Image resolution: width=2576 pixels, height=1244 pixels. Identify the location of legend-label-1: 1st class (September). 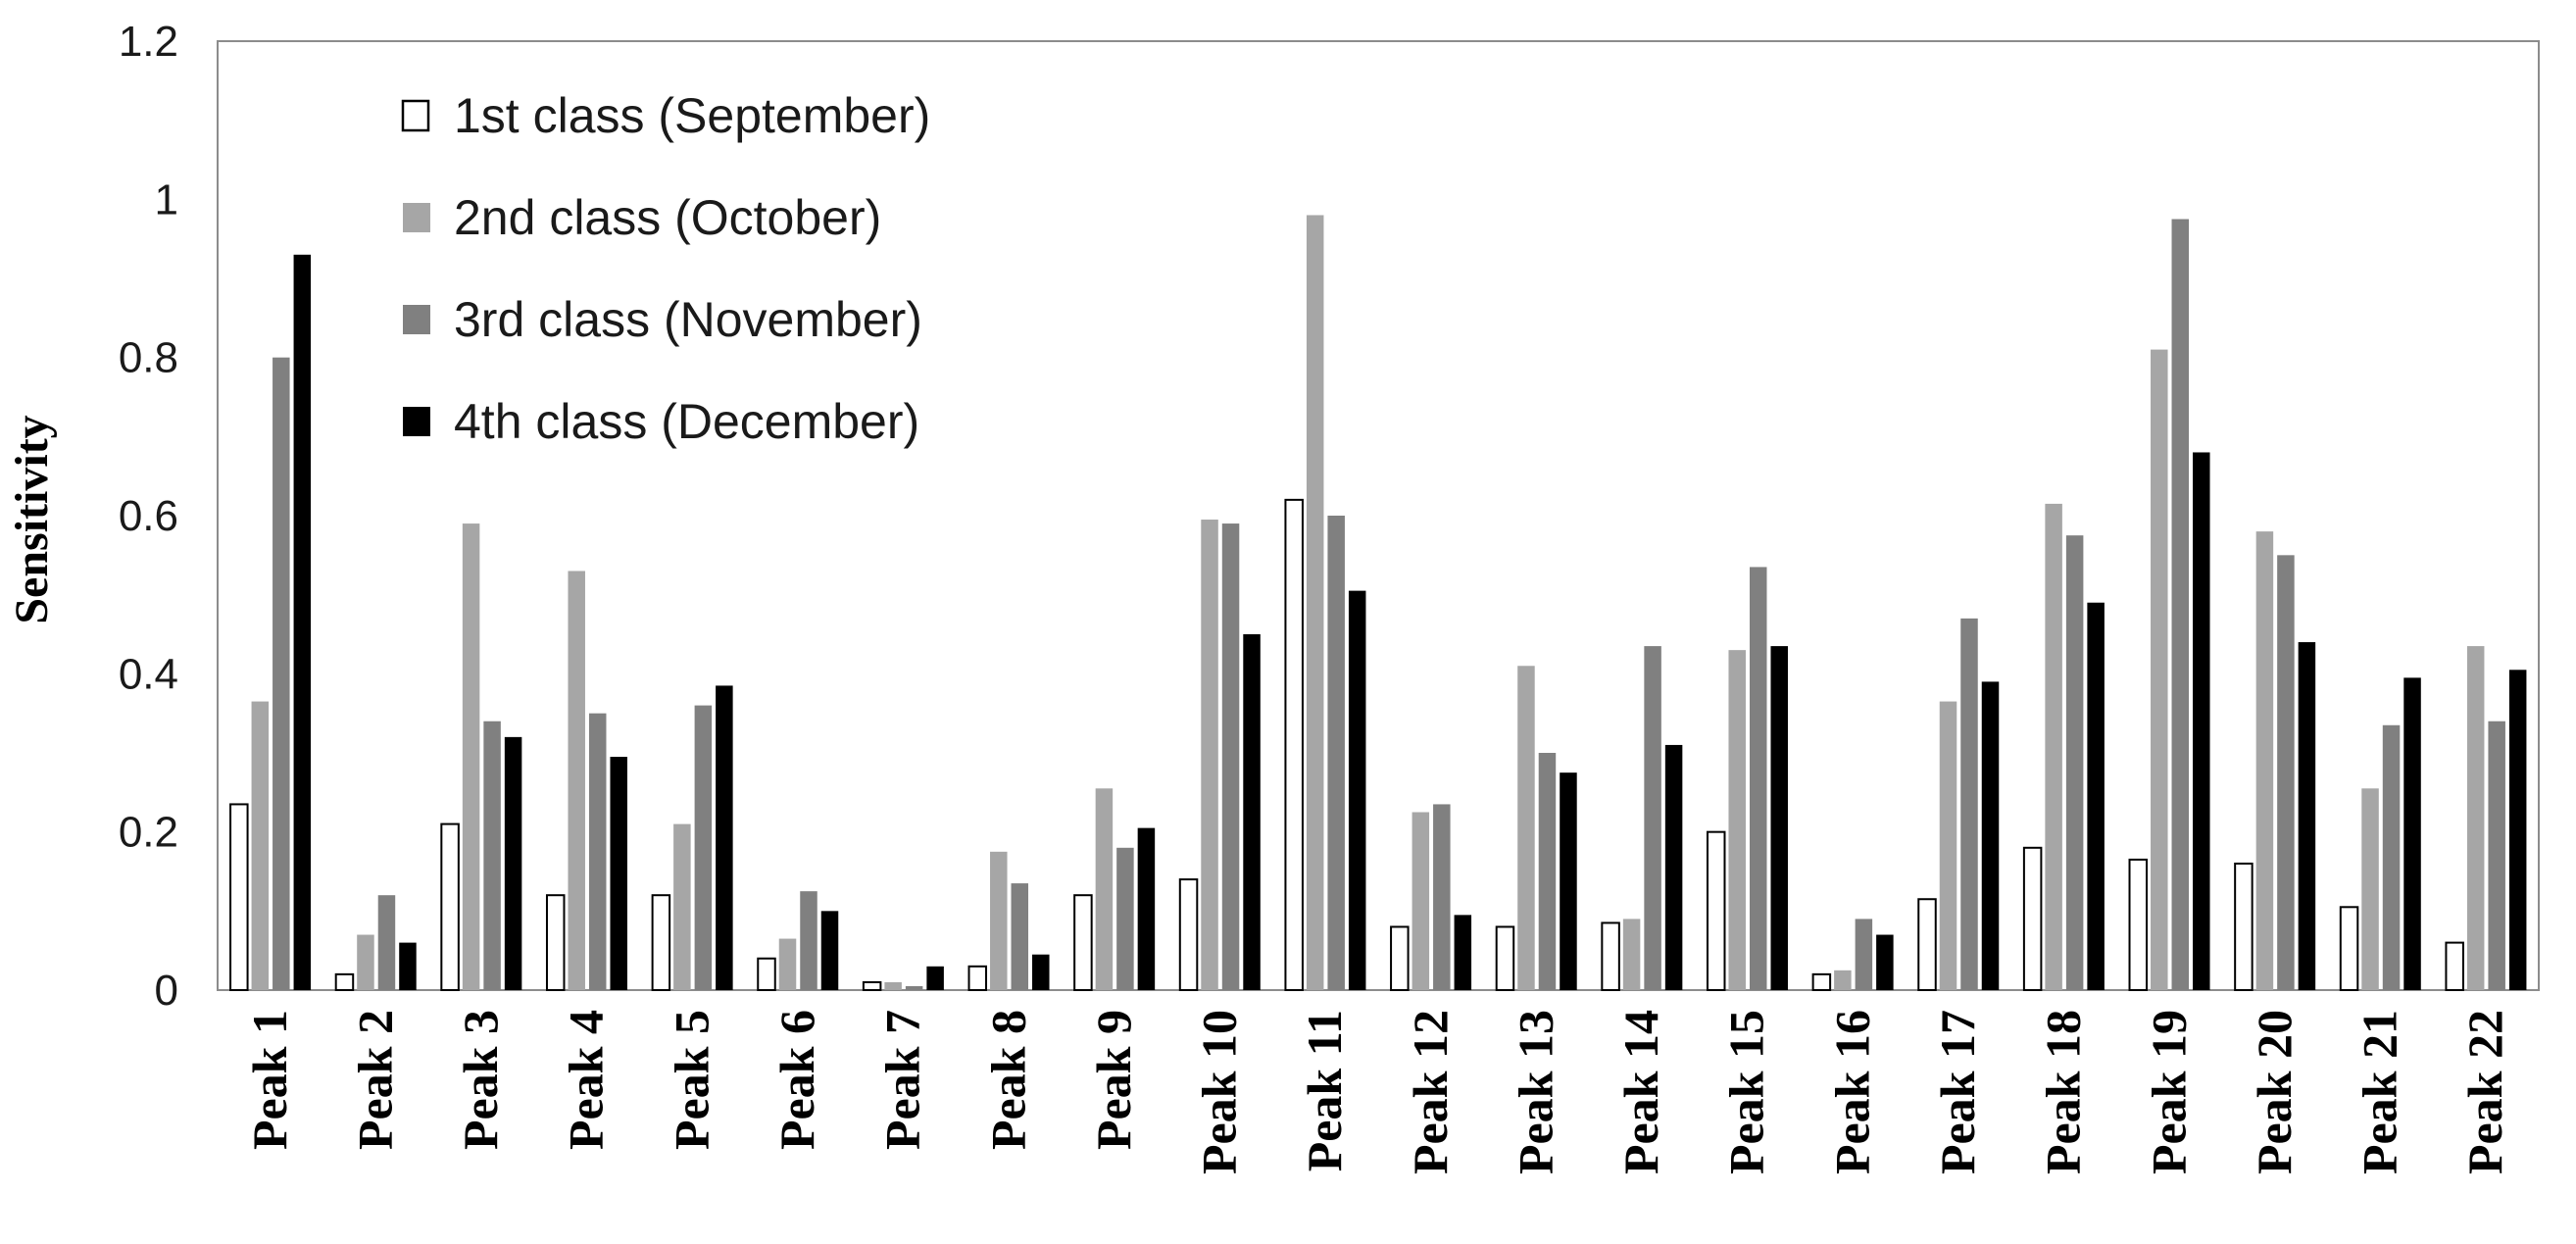
(692, 115).